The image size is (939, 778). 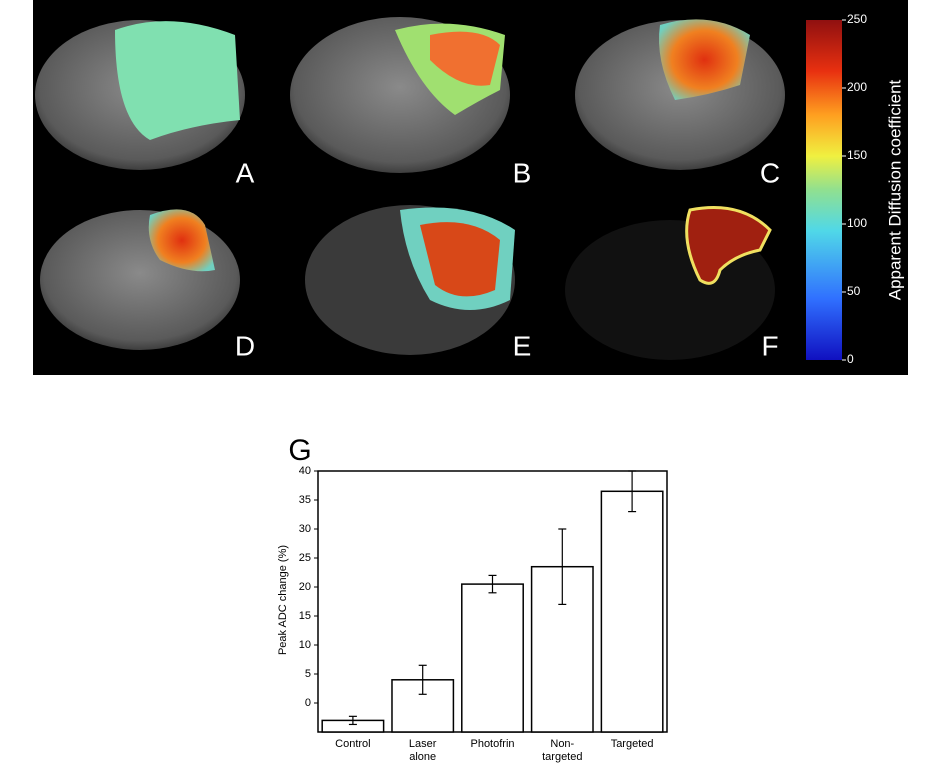 I want to click on y-tick-label: 15, so click(x=305, y=616).